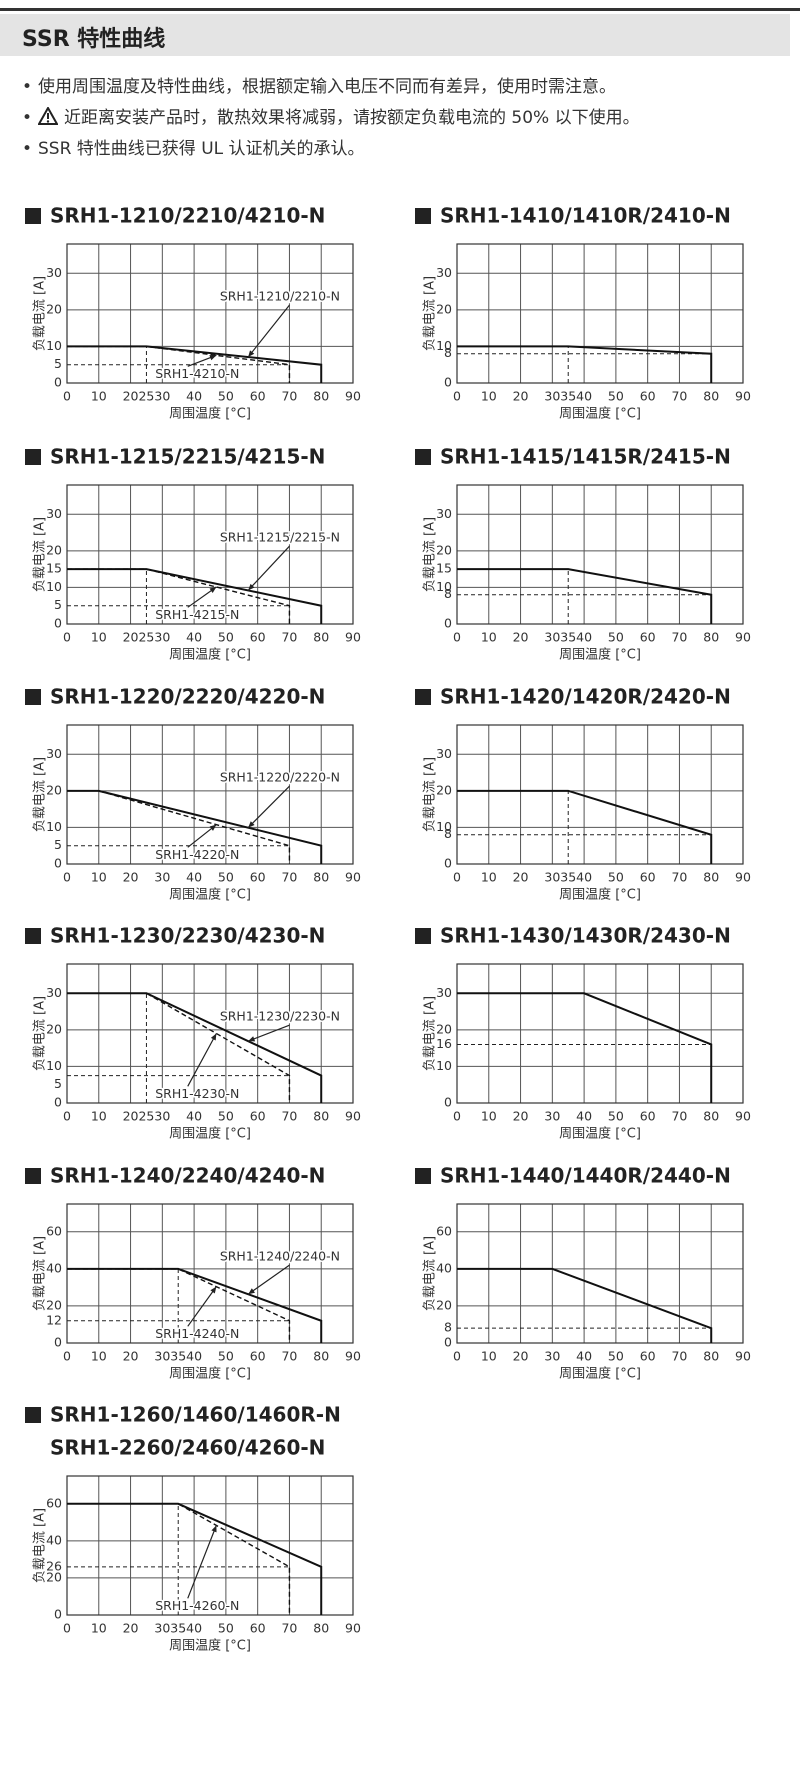  Describe the element at coordinates (187, 936) in the screenshot. I see `chart-title: SRH1-1230/2230/4230-N` at that location.